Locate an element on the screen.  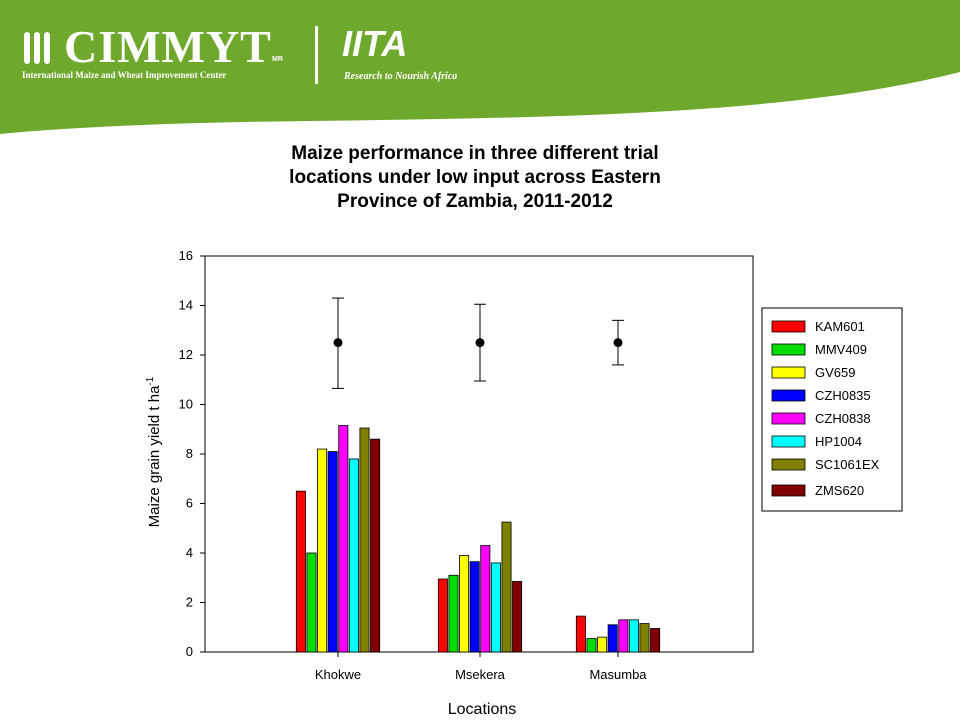
x-tick-label: Masumba is located at coordinates (618, 674).